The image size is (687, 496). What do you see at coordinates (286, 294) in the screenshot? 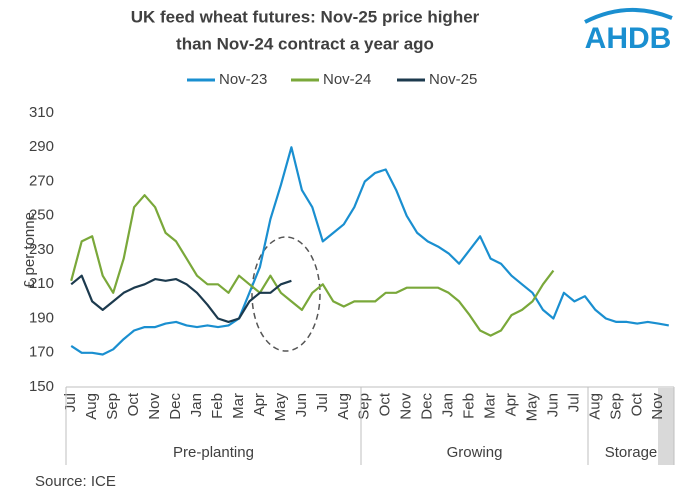
I see `annotation-ellipse` at bounding box center [286, 294].